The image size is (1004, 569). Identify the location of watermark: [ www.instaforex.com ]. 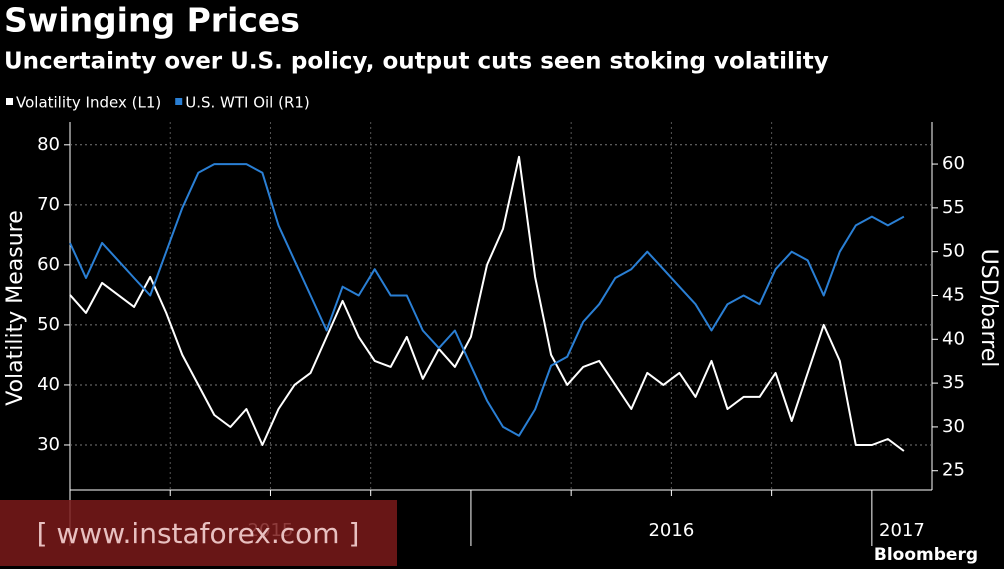
(198, 533).